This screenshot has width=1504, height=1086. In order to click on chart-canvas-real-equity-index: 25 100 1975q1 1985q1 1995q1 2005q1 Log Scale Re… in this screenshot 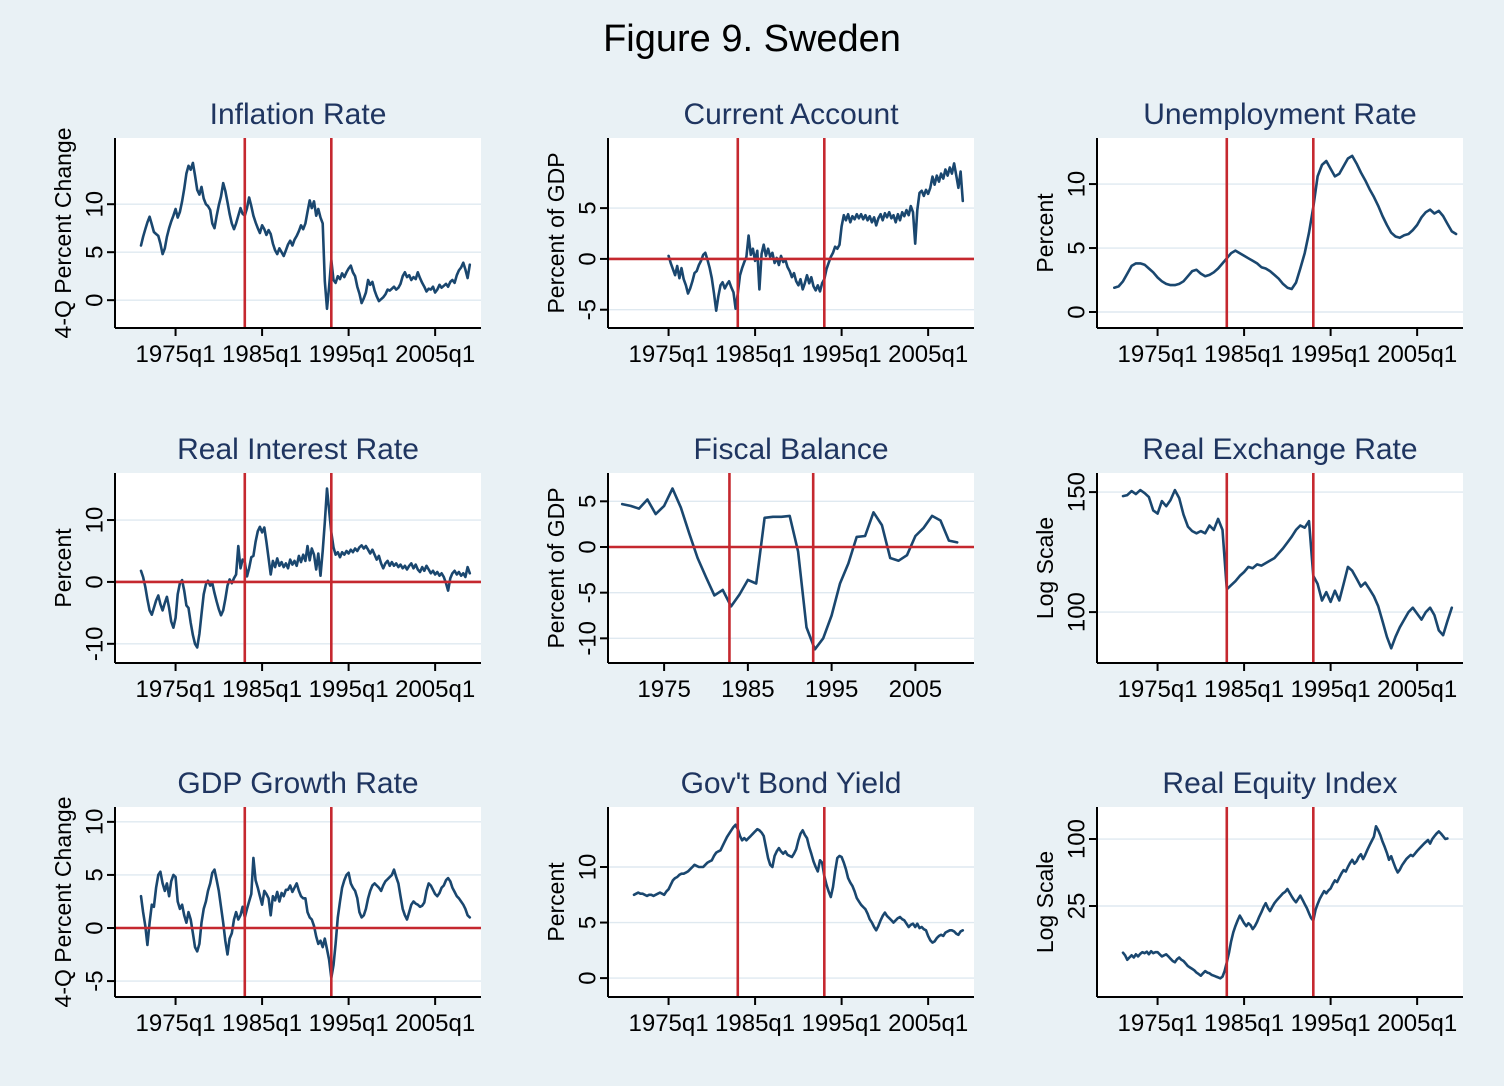, I will do `click(1247, 902)`.